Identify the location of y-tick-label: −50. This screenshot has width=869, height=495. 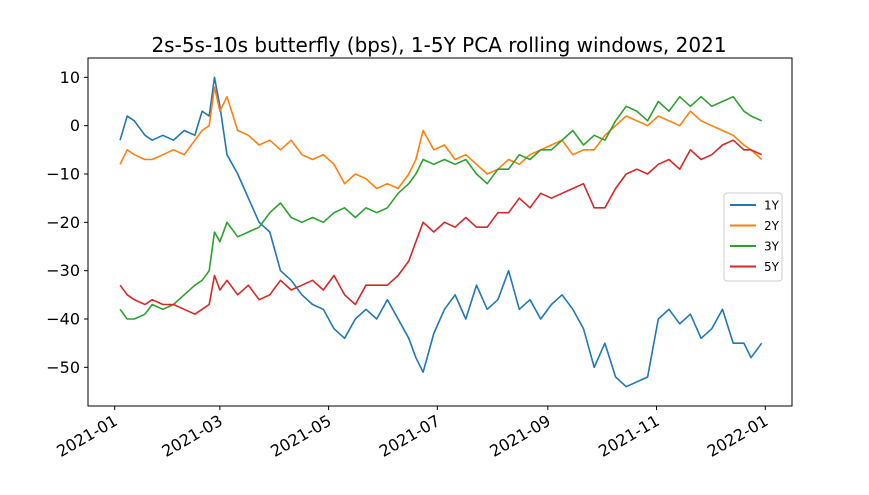
(63, 367).